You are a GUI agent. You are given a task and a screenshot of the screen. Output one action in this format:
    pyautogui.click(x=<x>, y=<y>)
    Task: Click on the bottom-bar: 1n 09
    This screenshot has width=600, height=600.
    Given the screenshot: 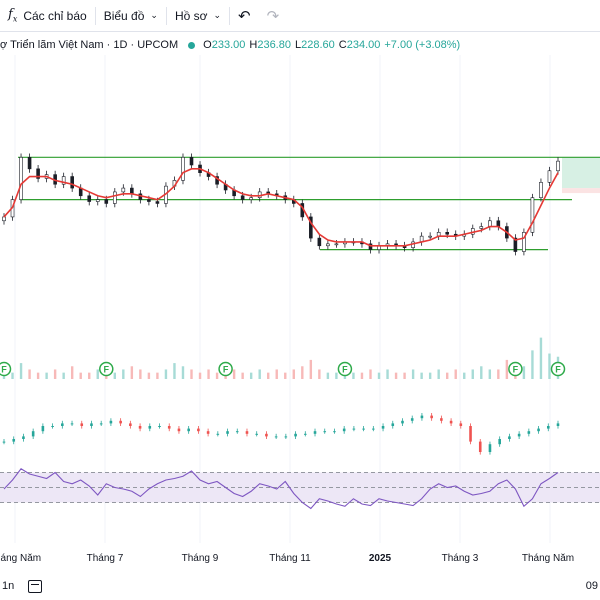 What is the action you would take?
    pyautogui.click(x=300, y=586)
    